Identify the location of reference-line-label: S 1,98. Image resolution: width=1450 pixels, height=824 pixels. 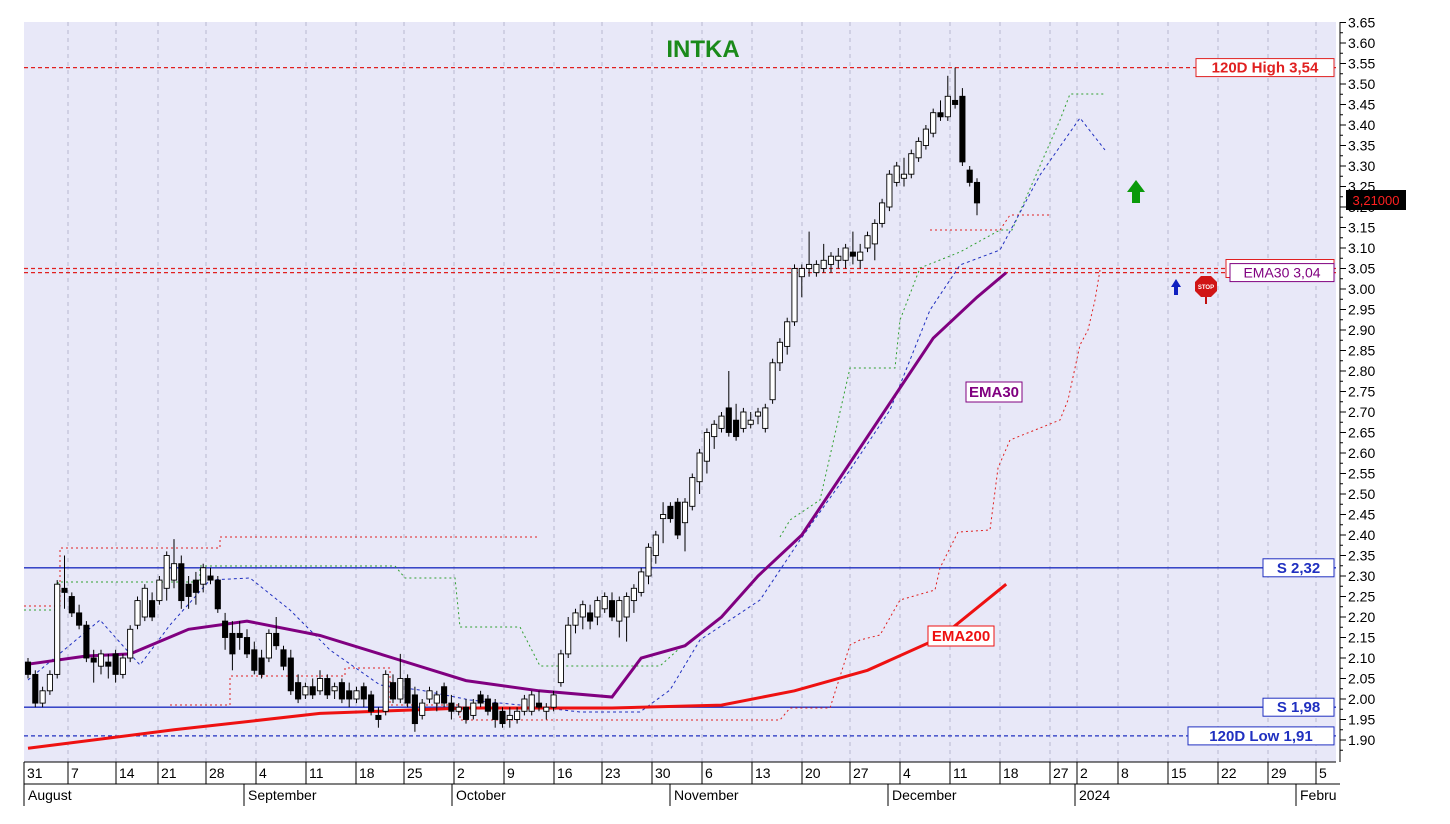
(1298, 707).